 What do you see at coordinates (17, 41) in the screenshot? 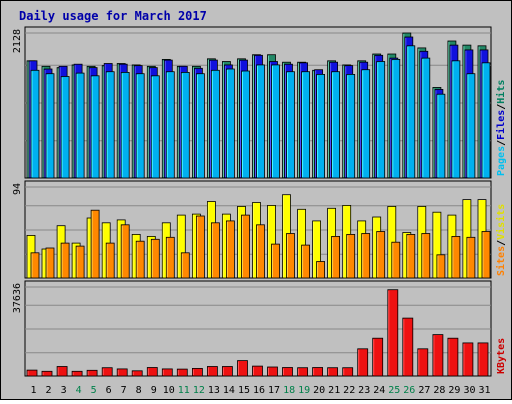
I see `y-max-label: 2128` at bounding box center [17, 41].